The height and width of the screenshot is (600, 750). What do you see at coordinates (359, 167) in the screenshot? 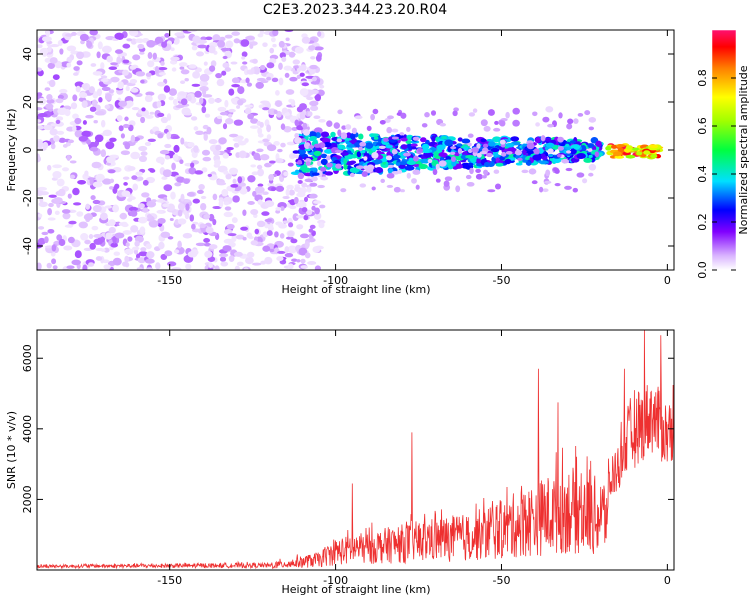
I see `spectrogram-cell-2066` at bounding box center [359, 167].